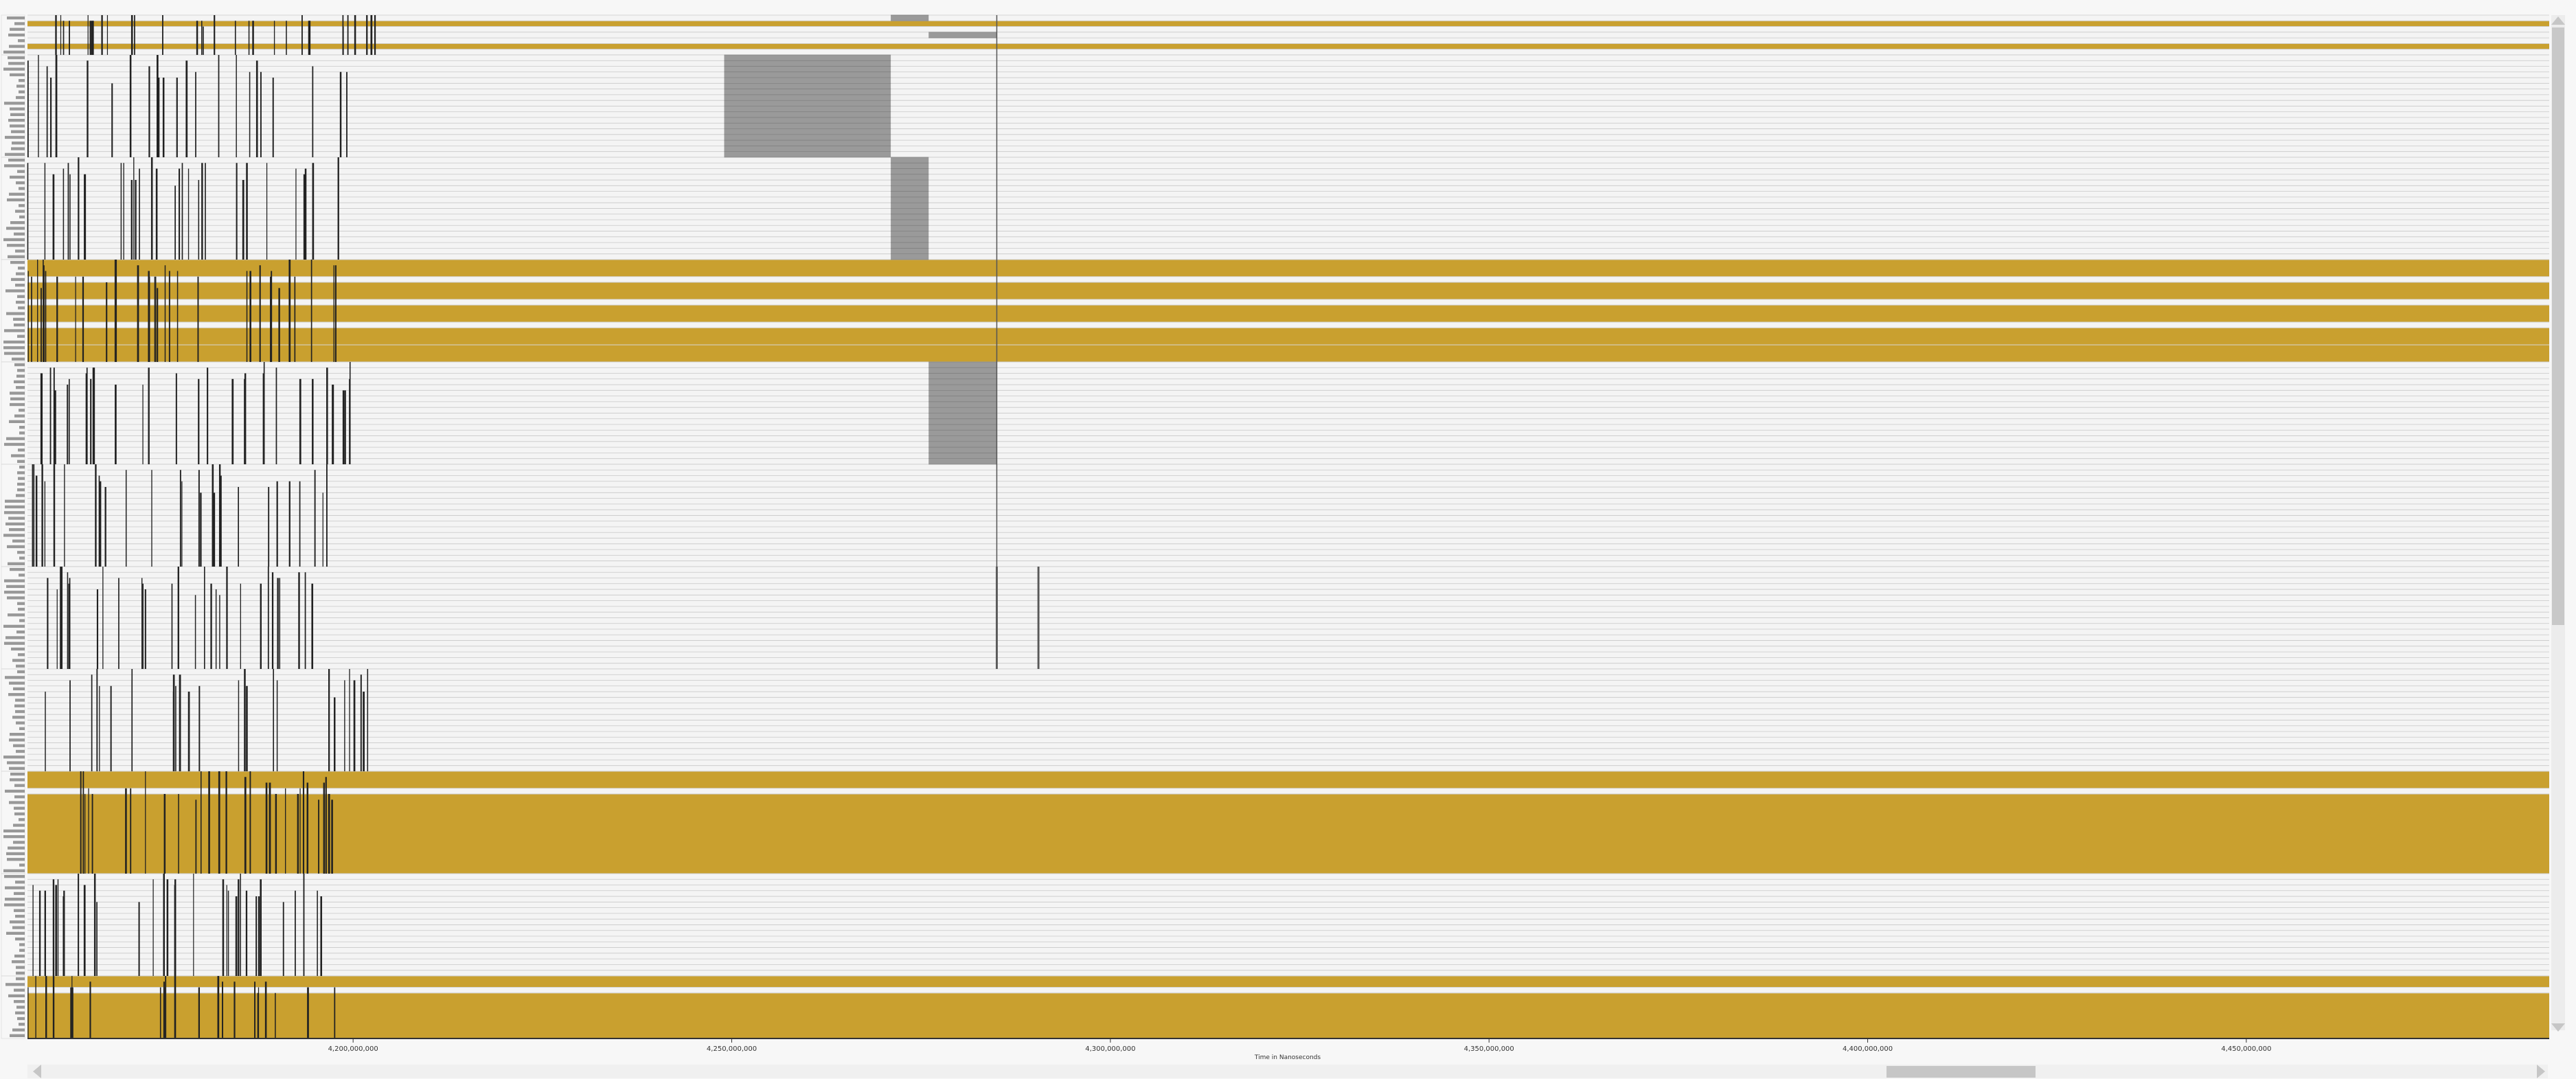  Describe the element at coordinates (37, 1071) in the screenshot. I see `scroll-left-arrow-icon` at that location.